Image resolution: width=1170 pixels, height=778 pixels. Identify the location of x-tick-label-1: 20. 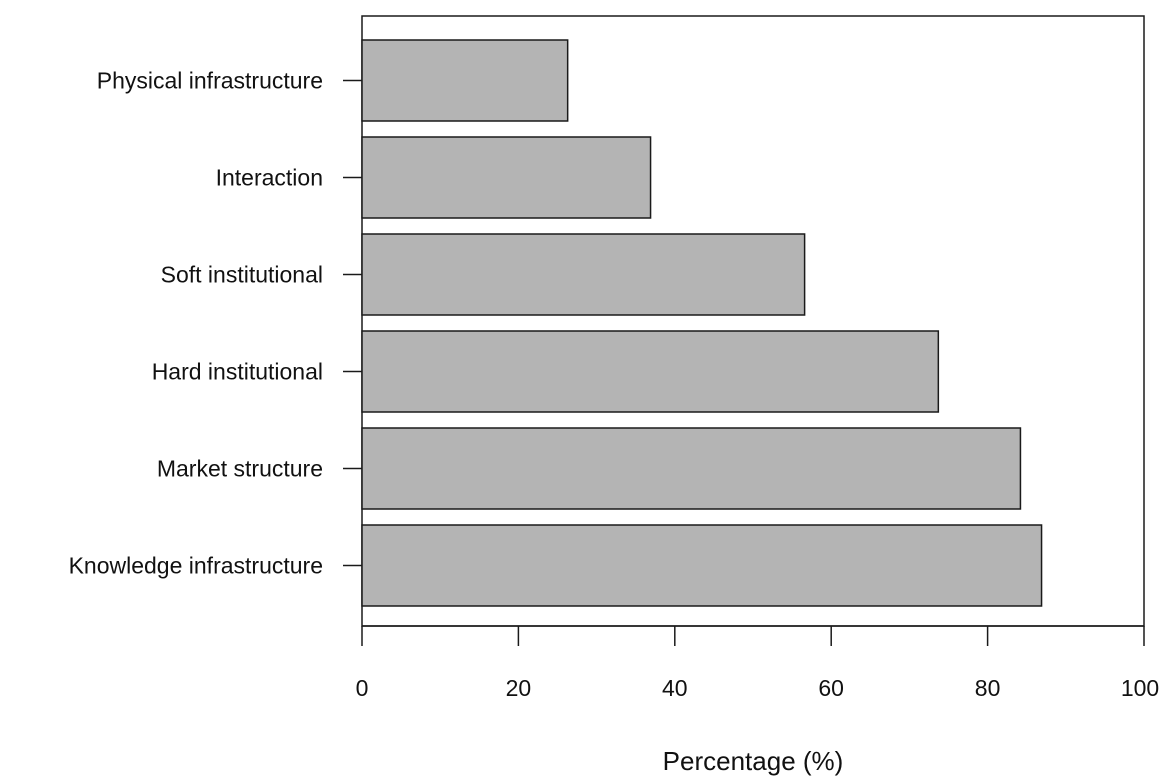
(519, 688).